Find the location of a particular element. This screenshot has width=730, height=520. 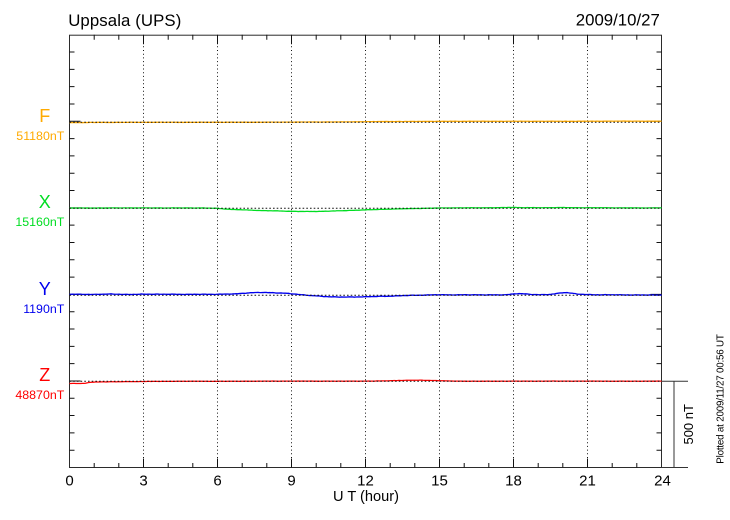

svg-text: U T (hour) is located at coordinates (366, 497).